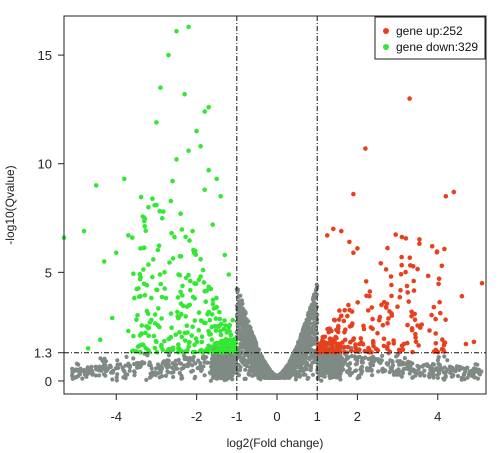 This screenshot has height=453, width=501. I want to click on y-tick-label: 1.3, so click(43, 353).